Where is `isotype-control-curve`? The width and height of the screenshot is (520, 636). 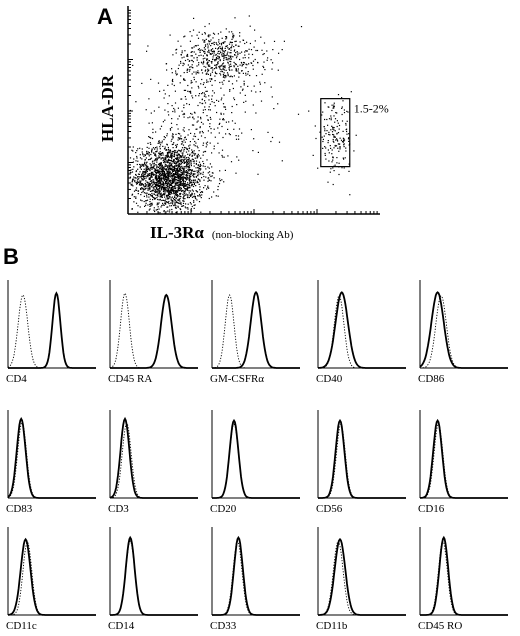 isotype-control-curve is located at coordinates (51, 460).